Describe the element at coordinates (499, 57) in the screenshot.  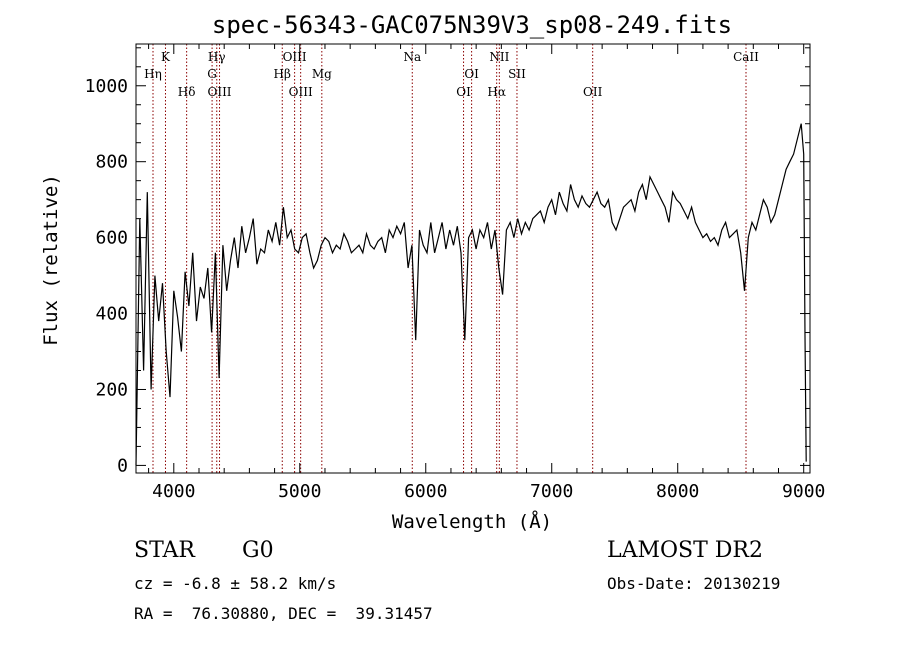
I see `spectral-line-label: NII` at that location.